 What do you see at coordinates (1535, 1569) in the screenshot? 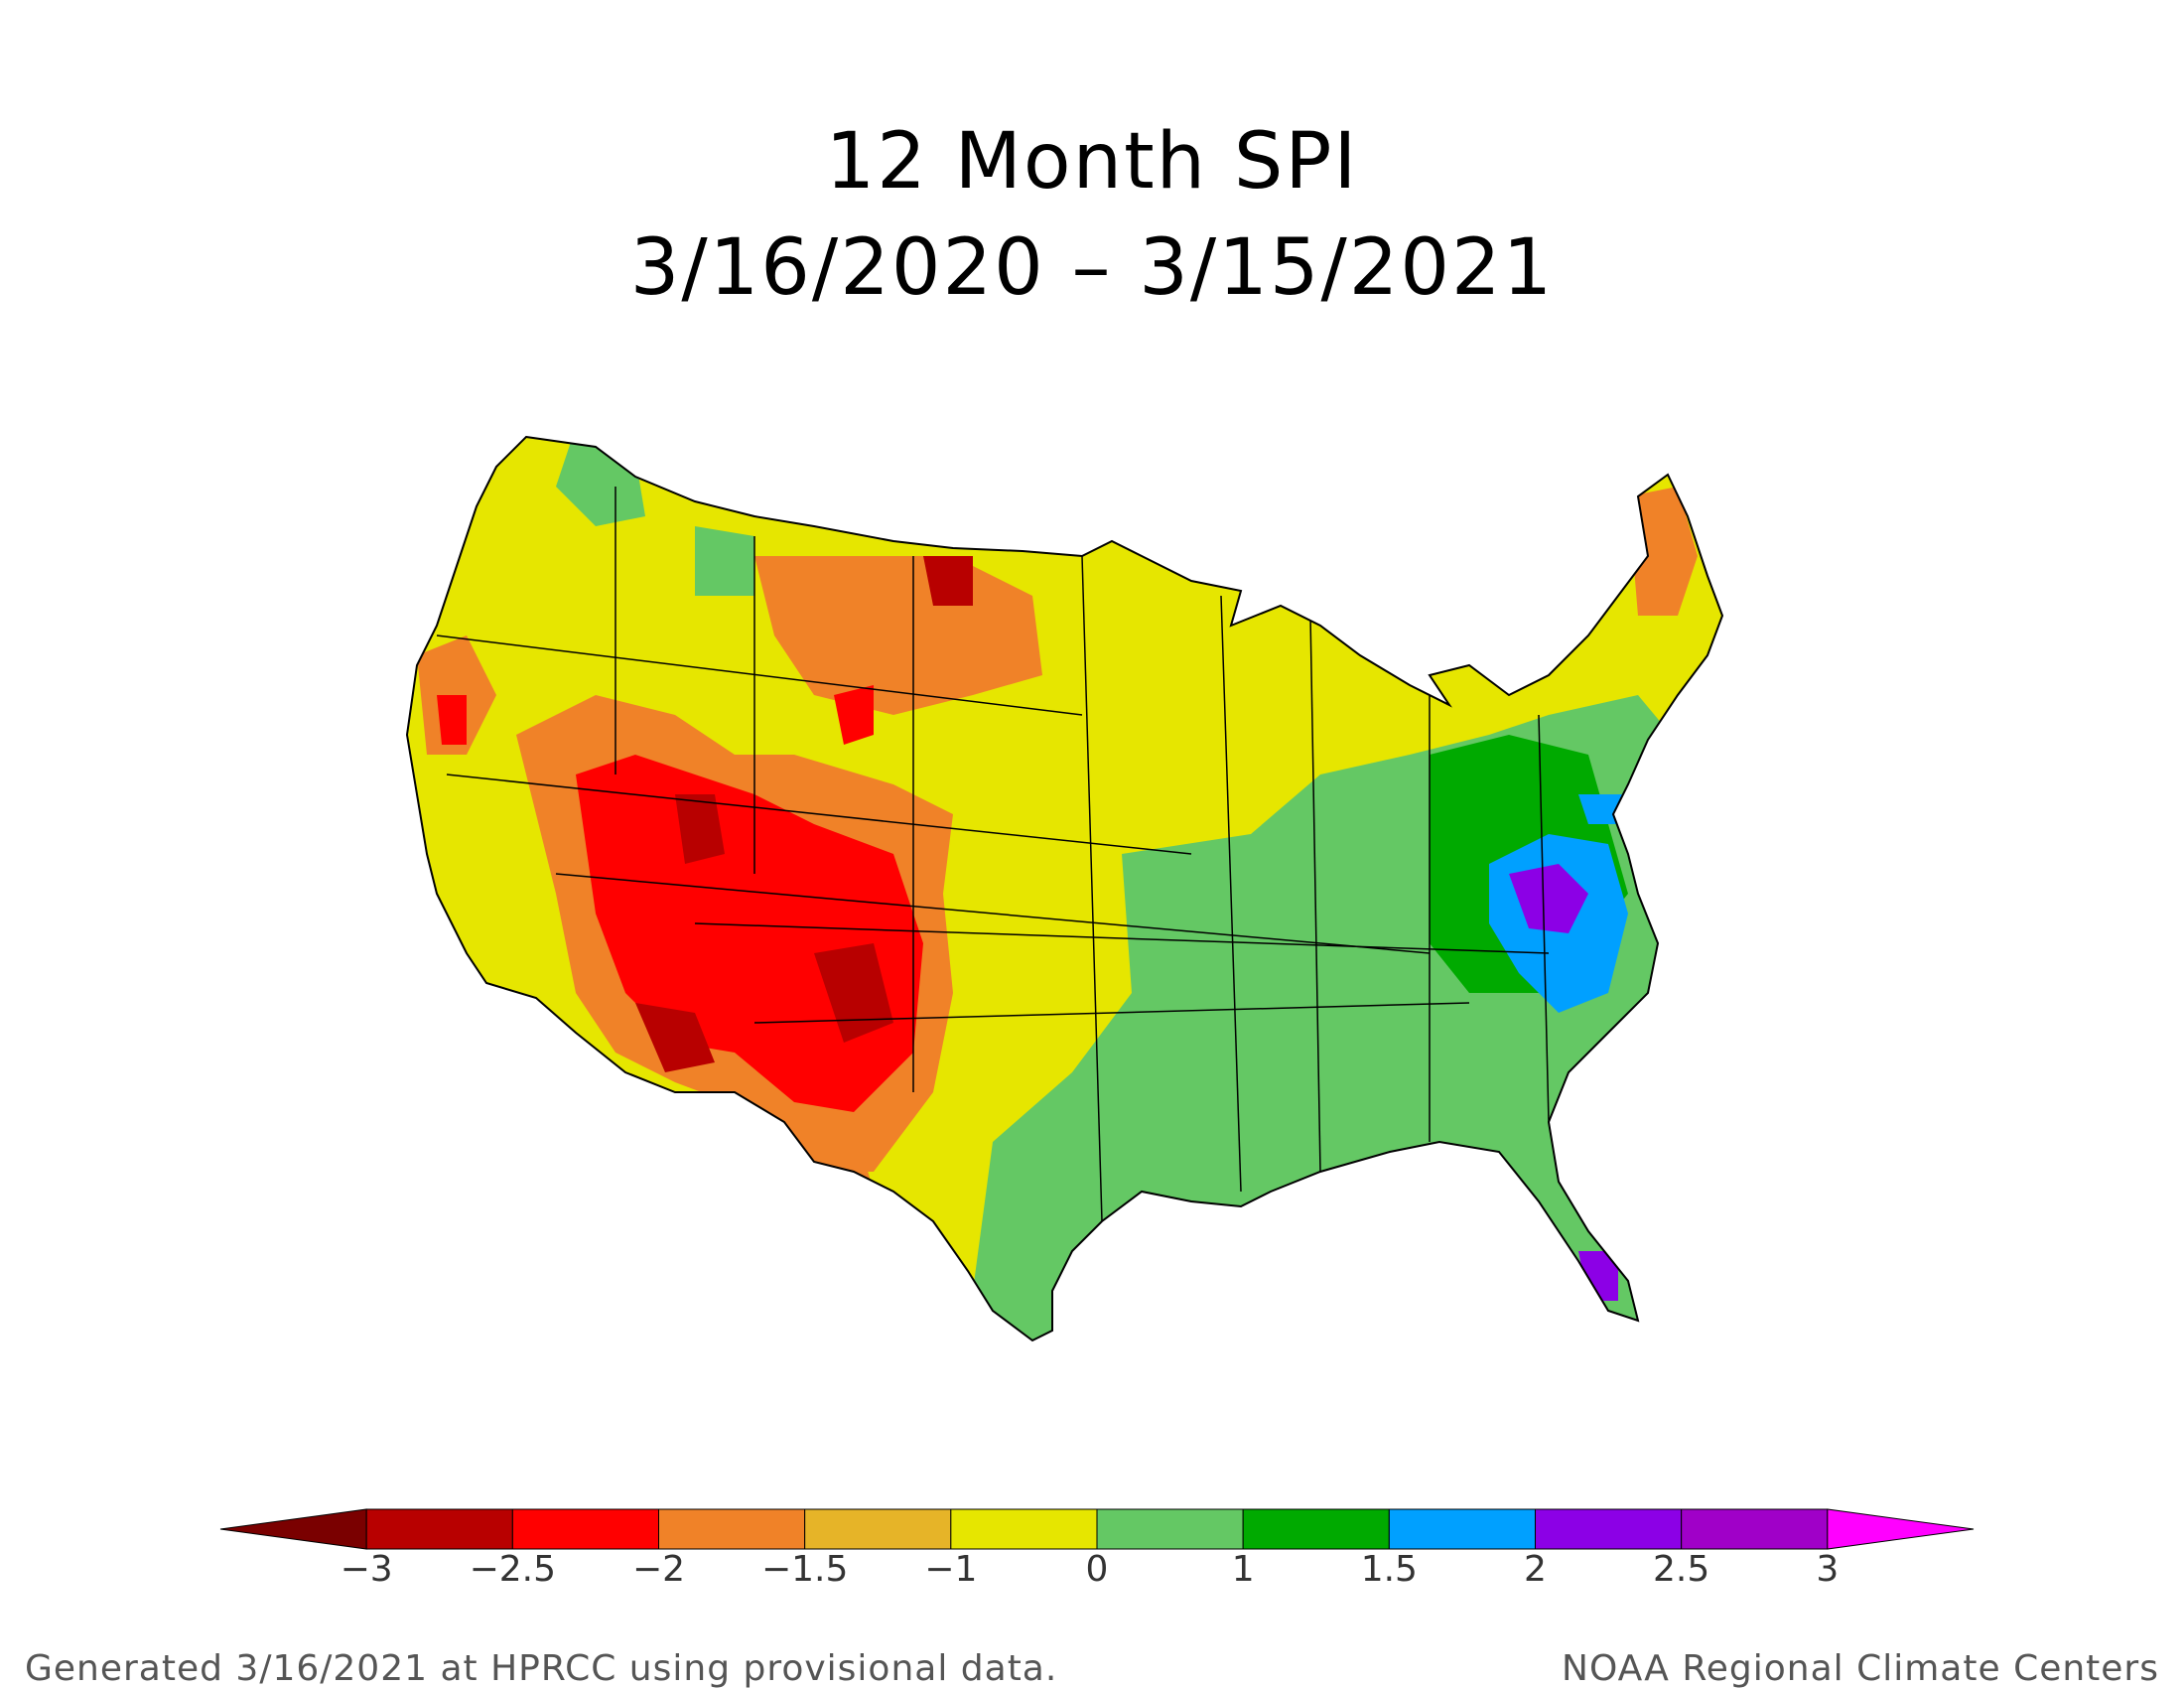
I see `colorbar-tick-label: 2` at bounding box center [1535, 1569].